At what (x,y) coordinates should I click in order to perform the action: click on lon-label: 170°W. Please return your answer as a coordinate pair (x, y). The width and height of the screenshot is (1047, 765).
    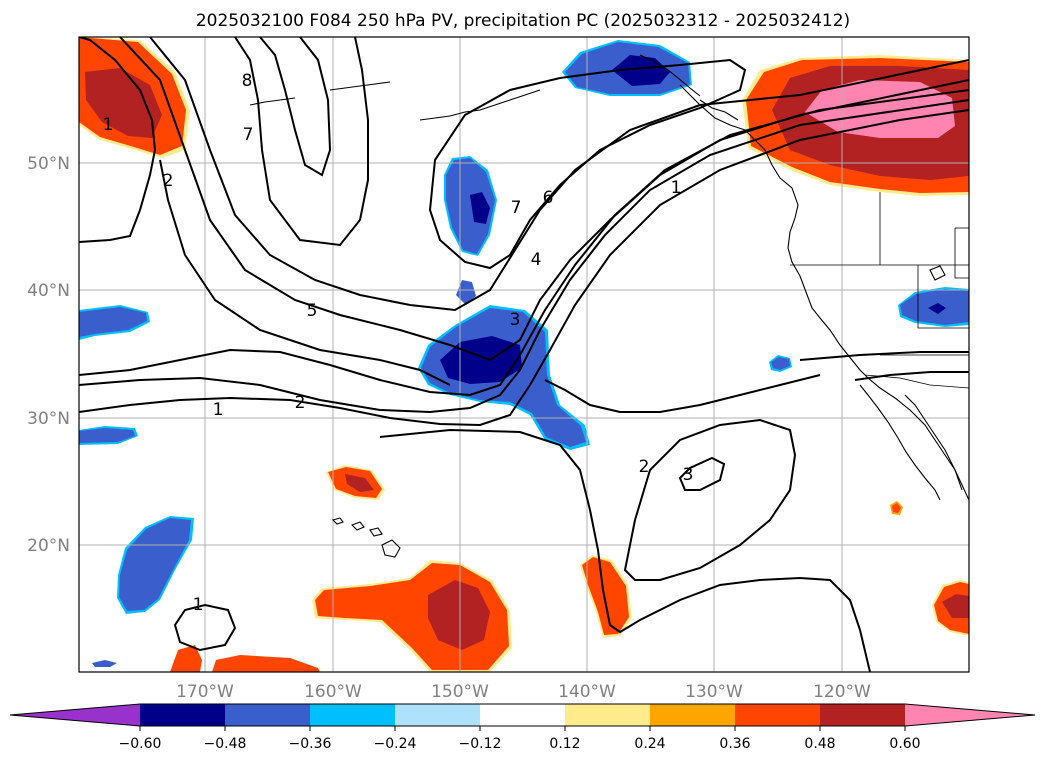
    Looking at the image, I should click on (205, 692).